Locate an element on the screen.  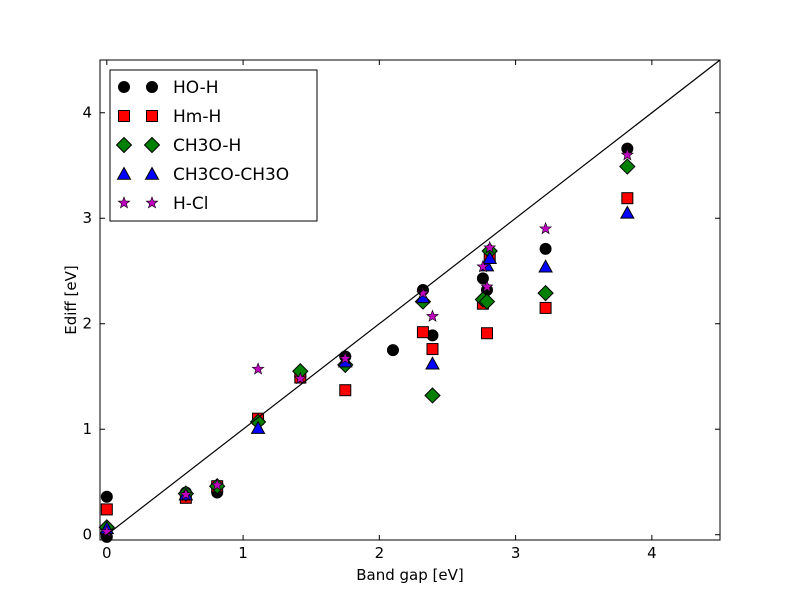
x-axis-label: Band gap [eV] is located at coordinates (409, 575).